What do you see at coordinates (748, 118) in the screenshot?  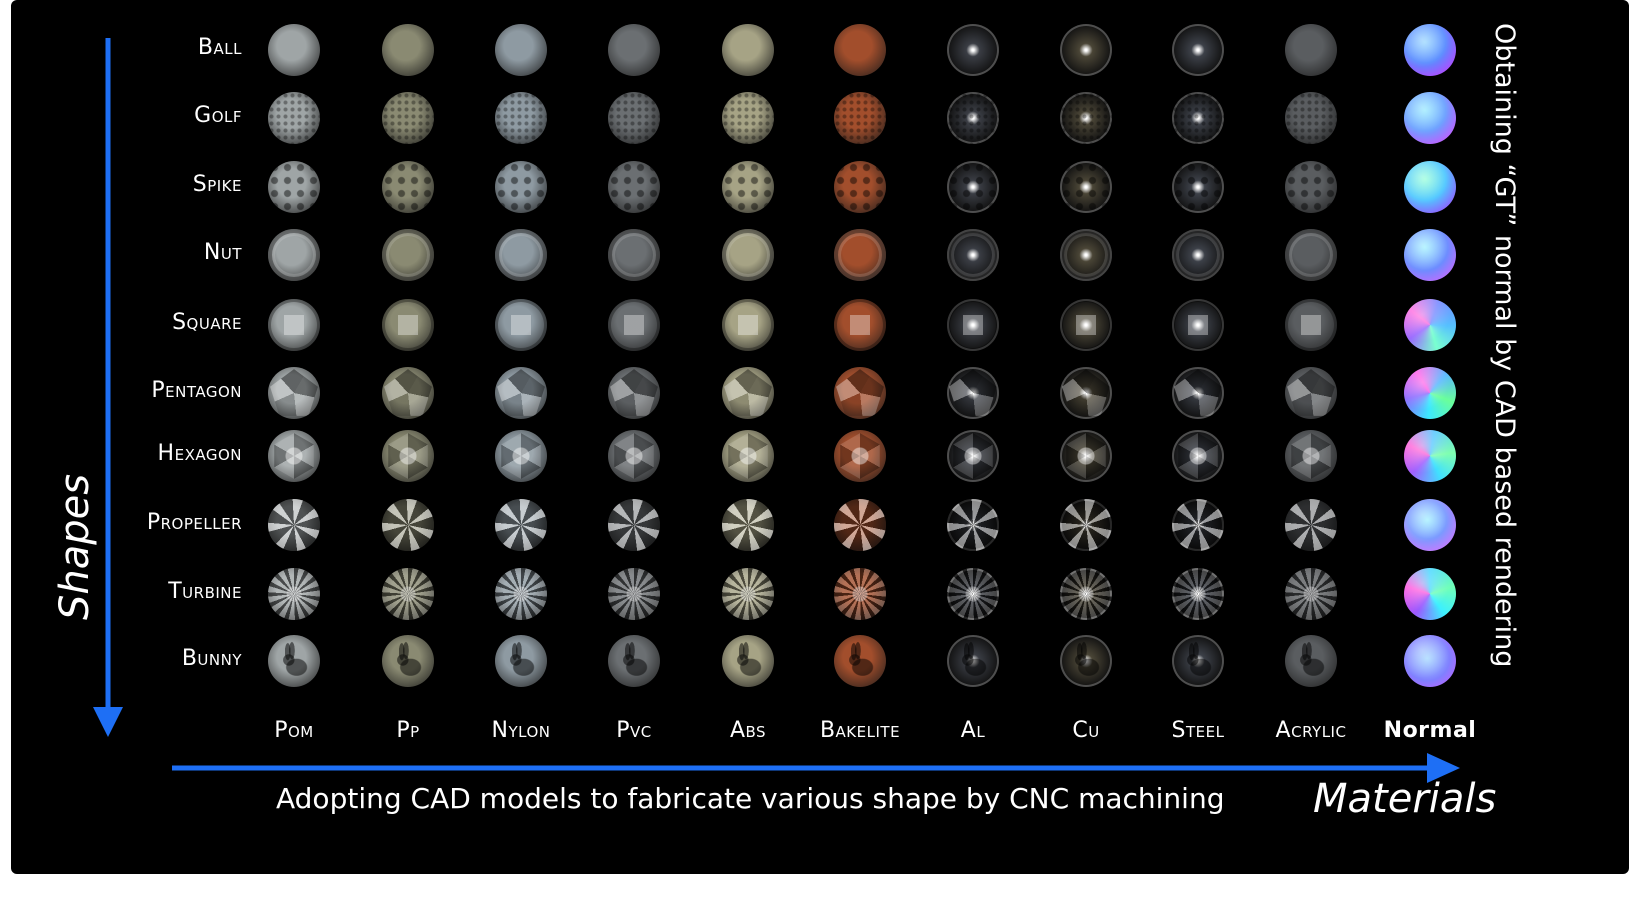 I see `sample-golf-abs` at bounding box center [748, 118].